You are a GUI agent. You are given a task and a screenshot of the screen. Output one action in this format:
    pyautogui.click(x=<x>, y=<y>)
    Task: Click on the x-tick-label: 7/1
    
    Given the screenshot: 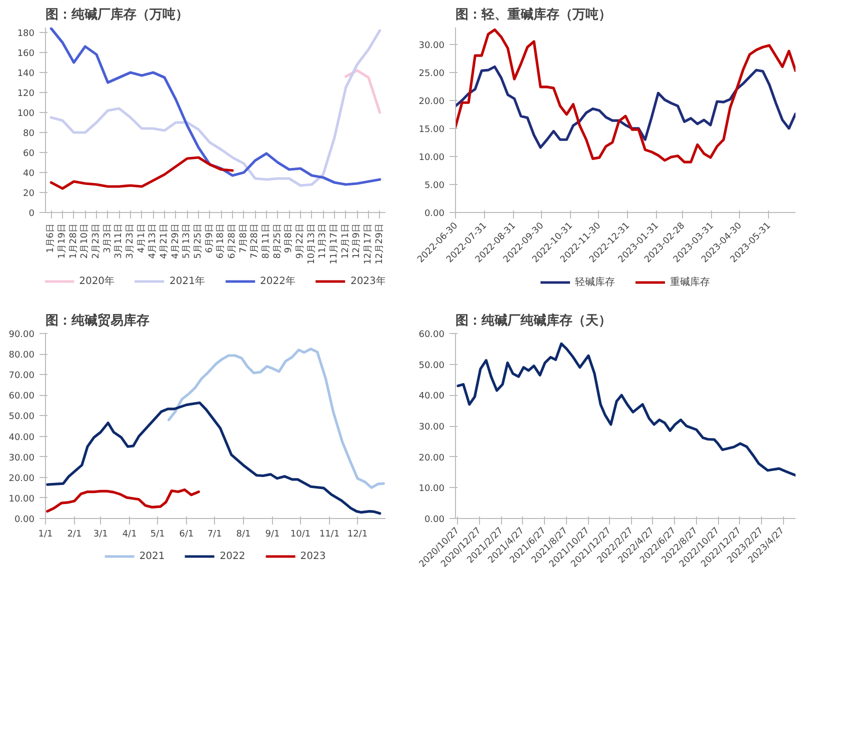 What is the action you would take?
    pyautogui.click(x=214, y=535)
    